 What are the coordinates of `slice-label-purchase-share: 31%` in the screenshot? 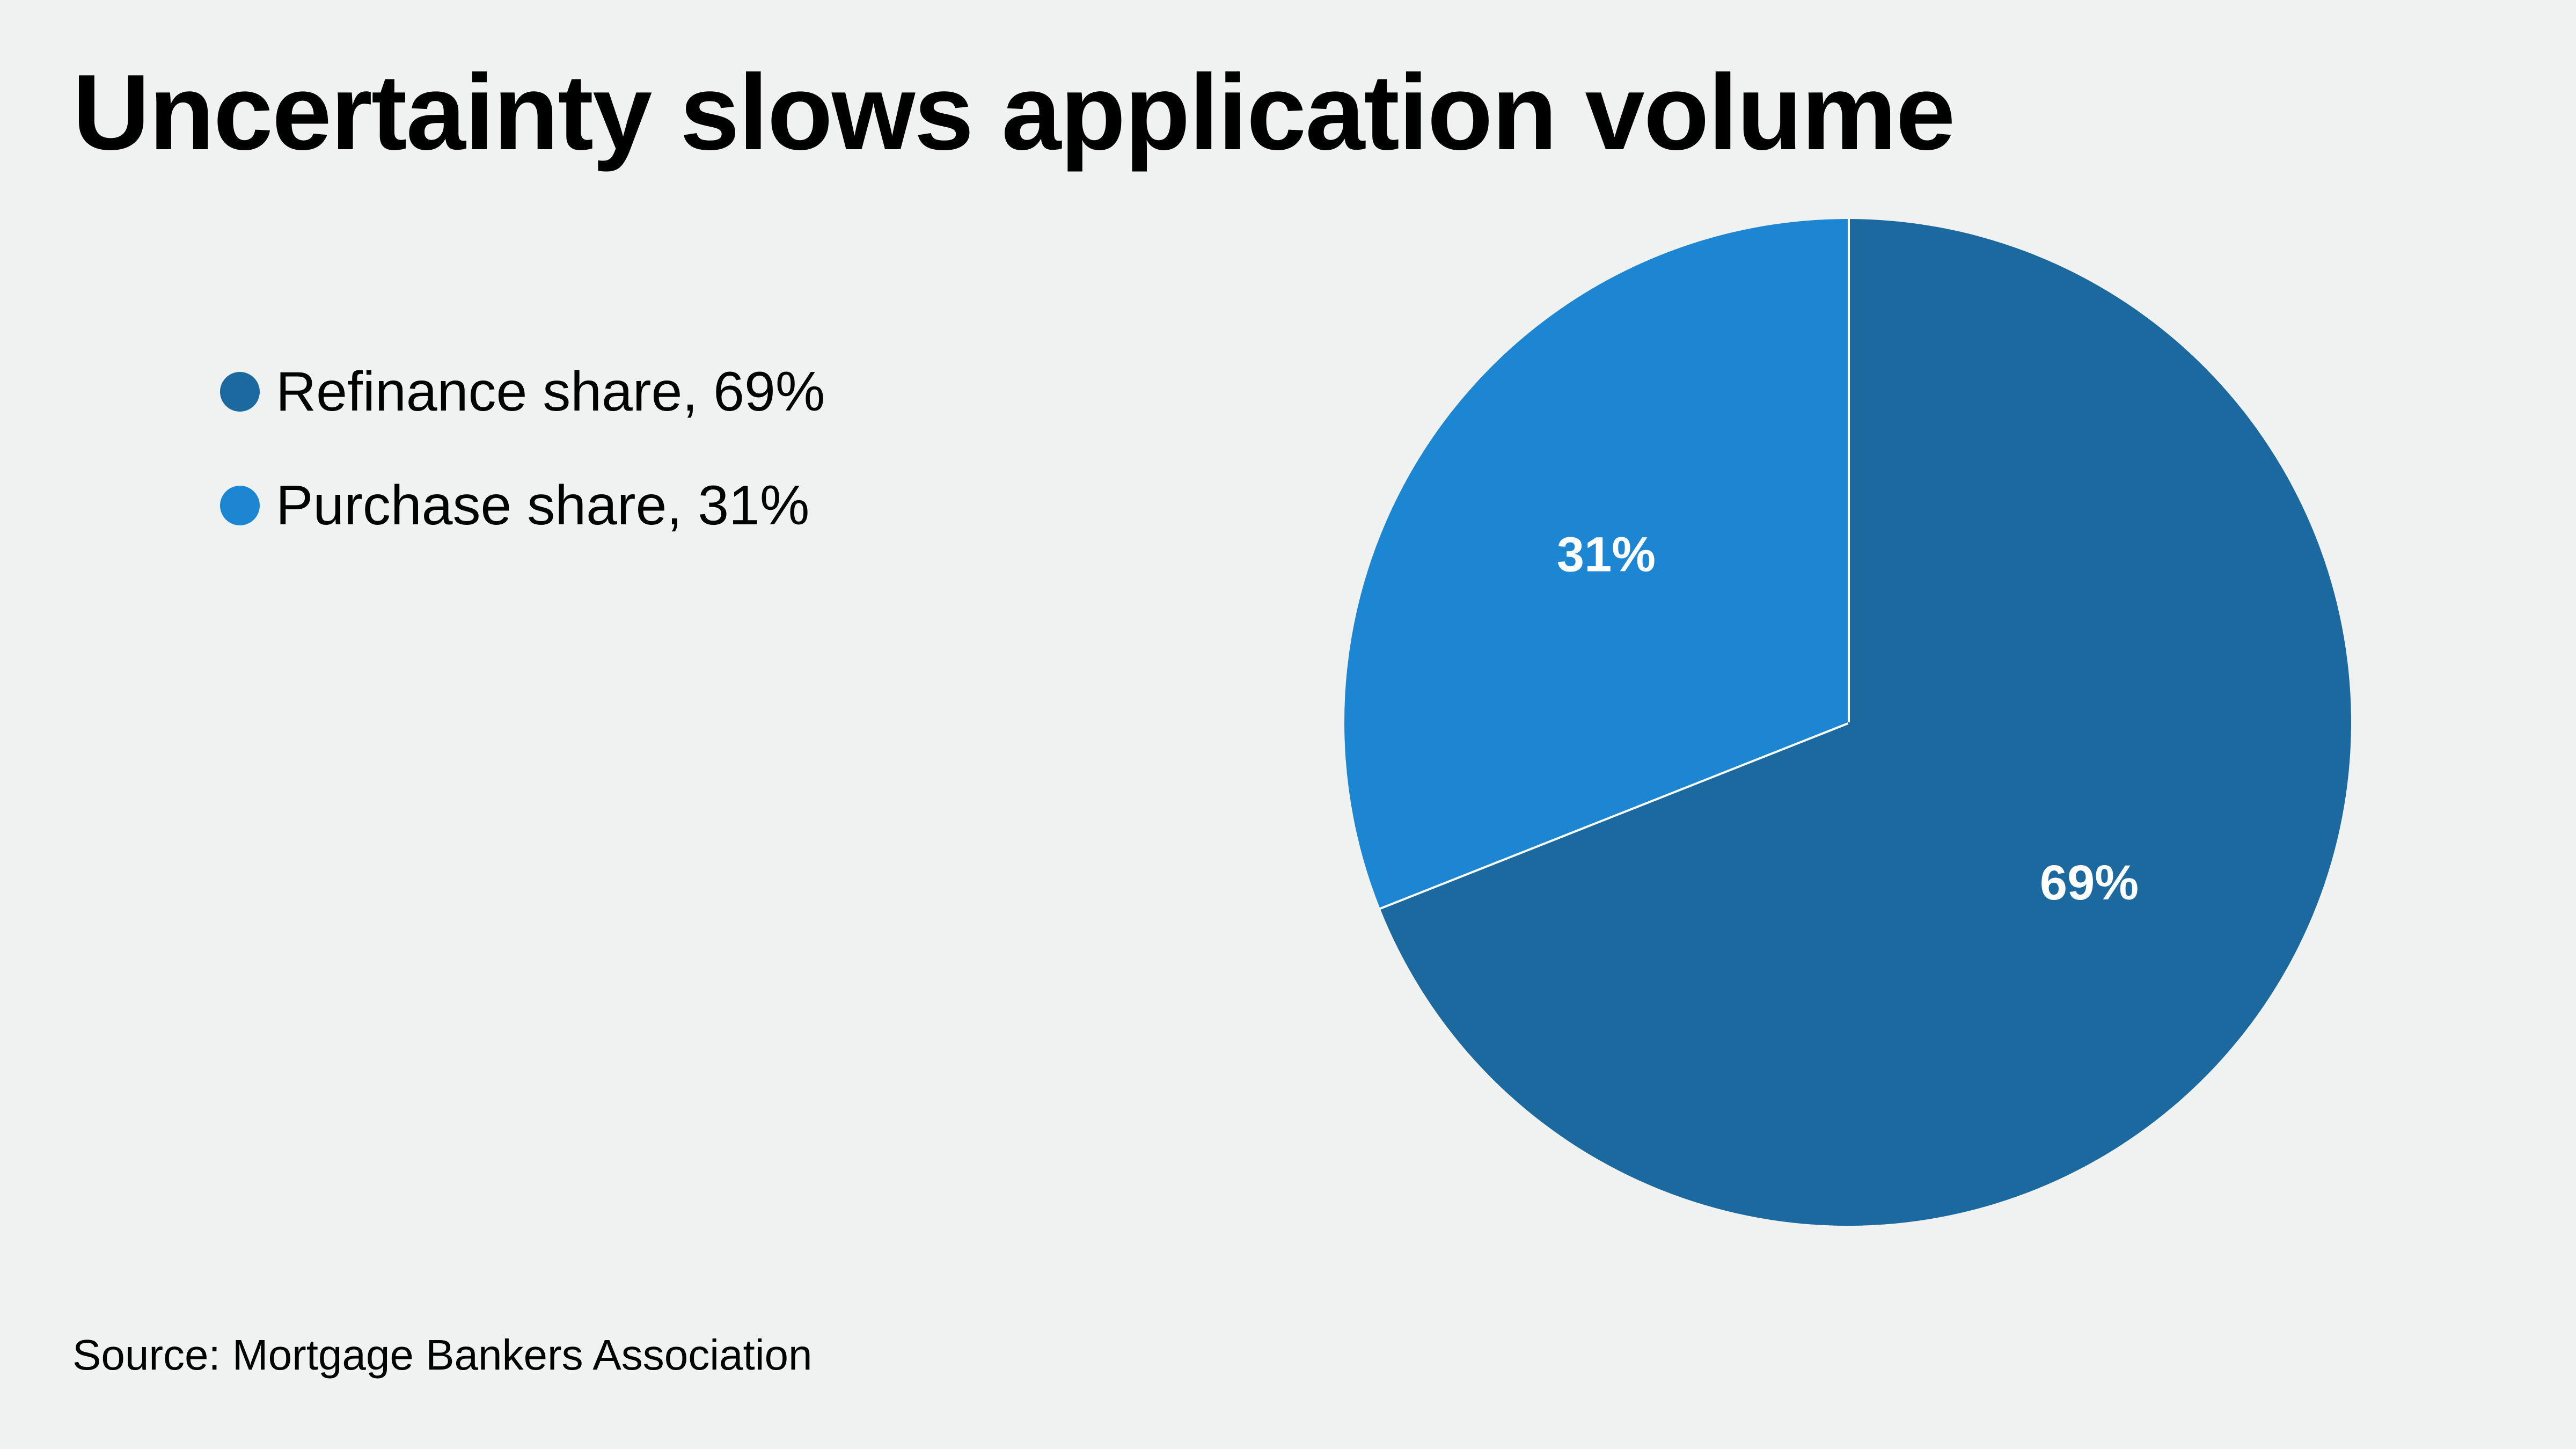 It's located at (1606, 554).